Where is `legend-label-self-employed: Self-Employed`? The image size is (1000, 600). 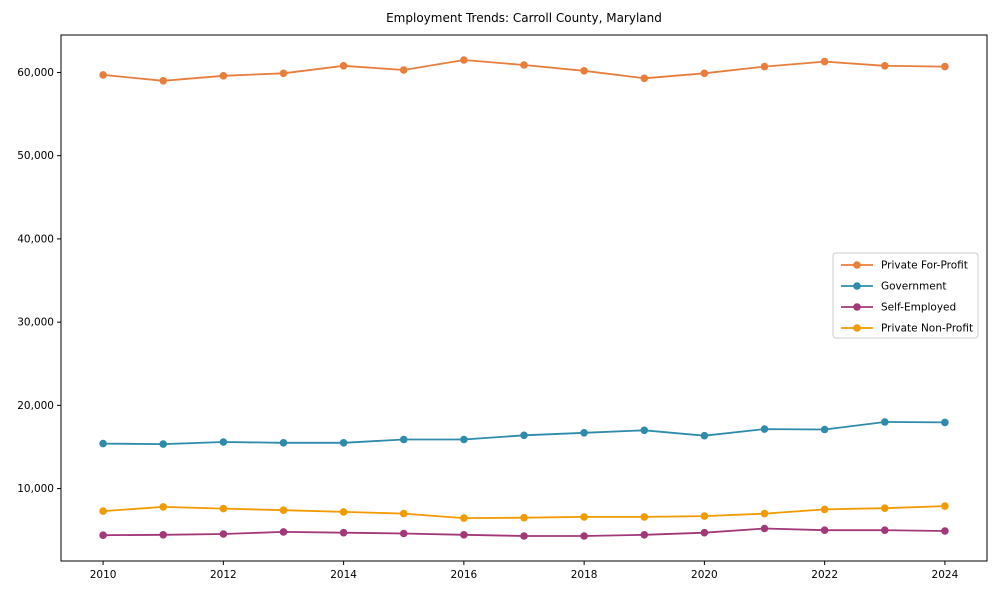
legend-label-self-employed: Self-Employed is located at coordinates (918, 308).